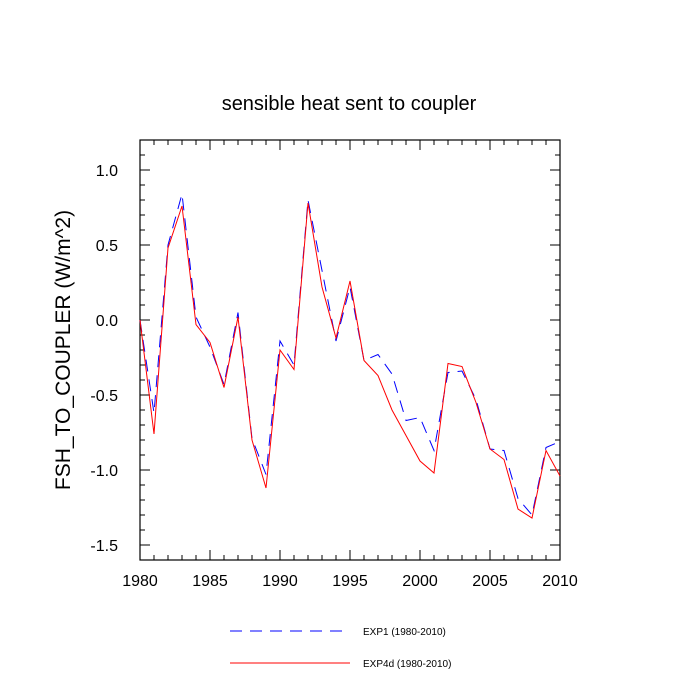 The image size is (700, 700). What do you see at coordinates (350, 581) in the screenshot?
I see `x-tick-label: 1995` at bounding box center [350, 581].